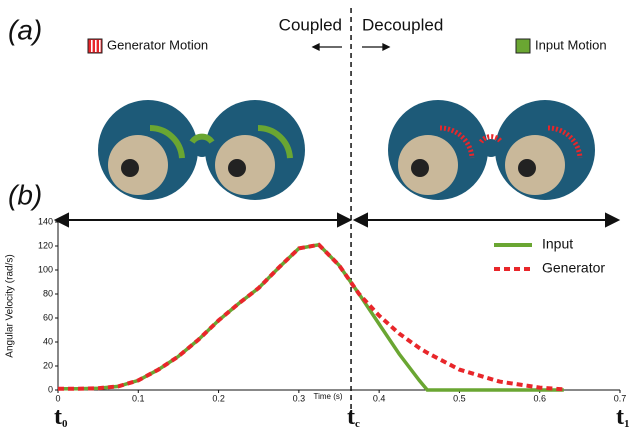 The image size is (631, 431). What do you see at coordinates (50, 389) in the screenshot?
I see `y-tick-label: 0` at bounding box center [50, 389].